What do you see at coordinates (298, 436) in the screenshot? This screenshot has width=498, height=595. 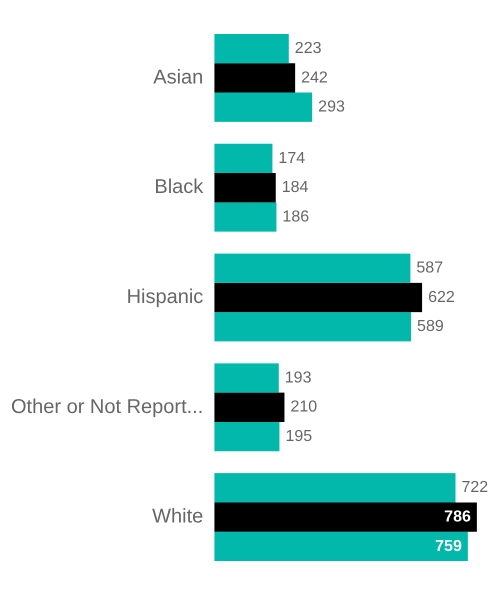 I see `data-label: 195` at bounding box center [298, 436].